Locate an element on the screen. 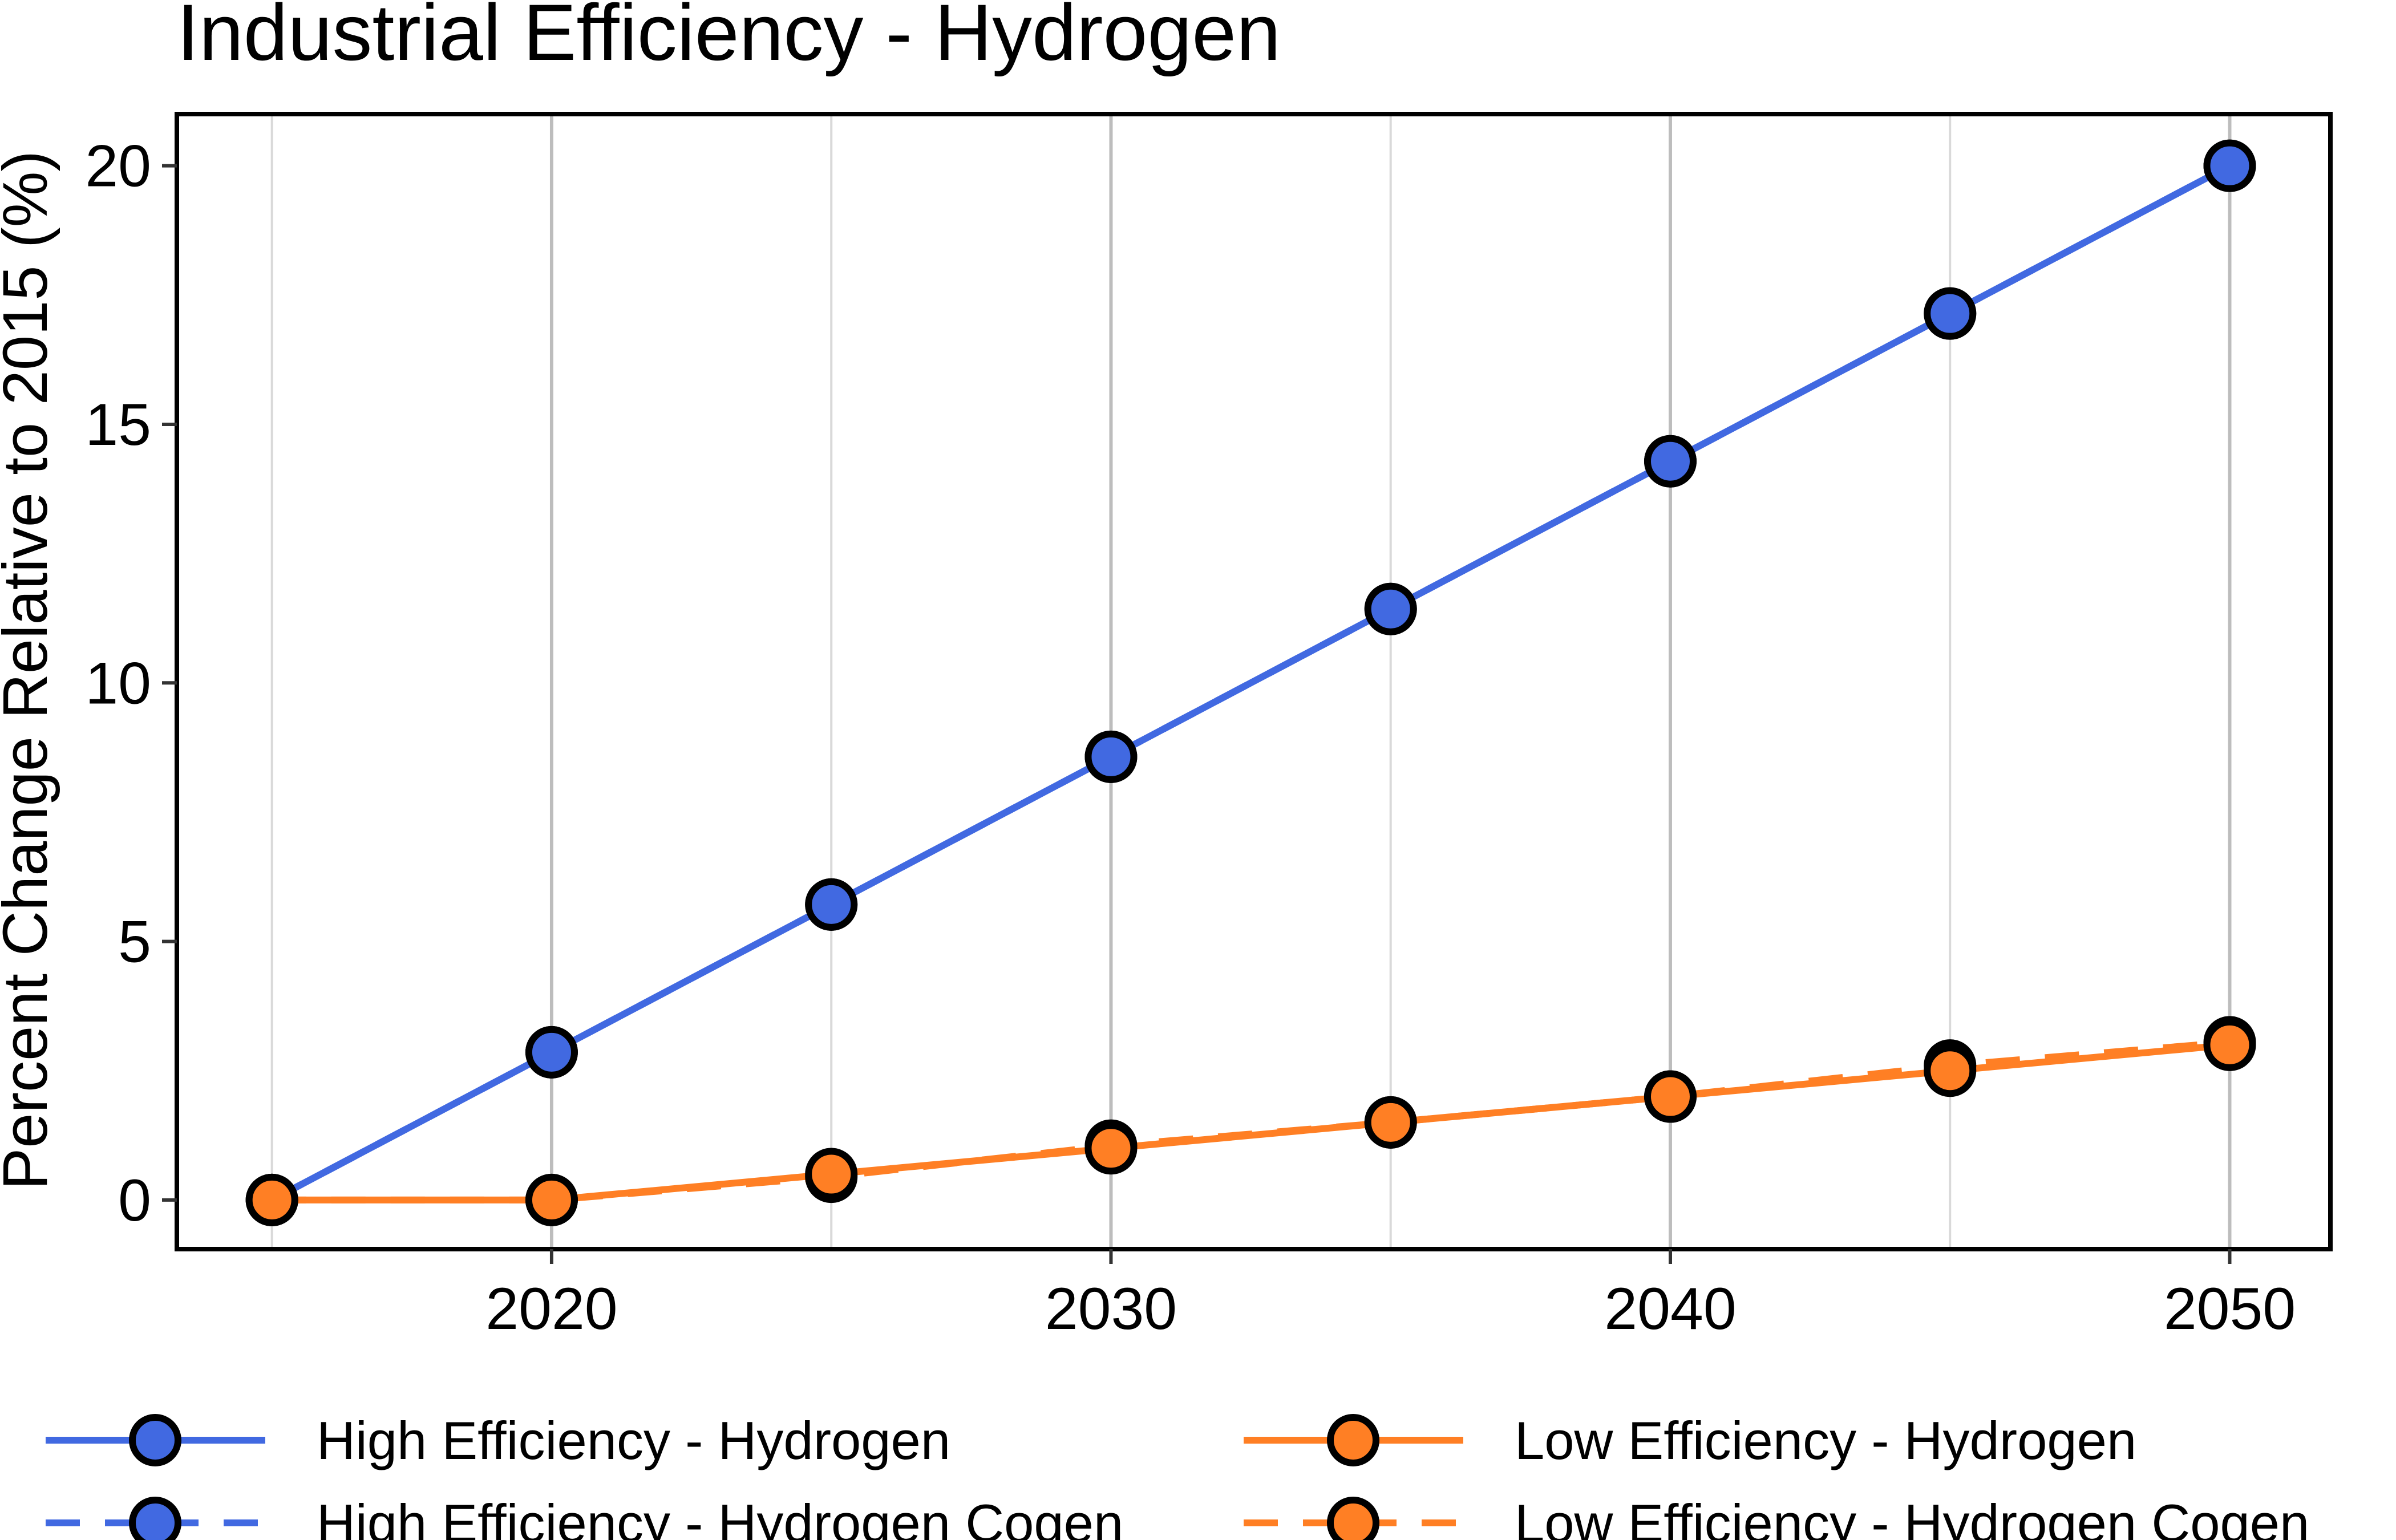 The width and height of the screenshot is (2396, 1540). x-tick-label: 2030 is located at coordinates (1111, 1309).